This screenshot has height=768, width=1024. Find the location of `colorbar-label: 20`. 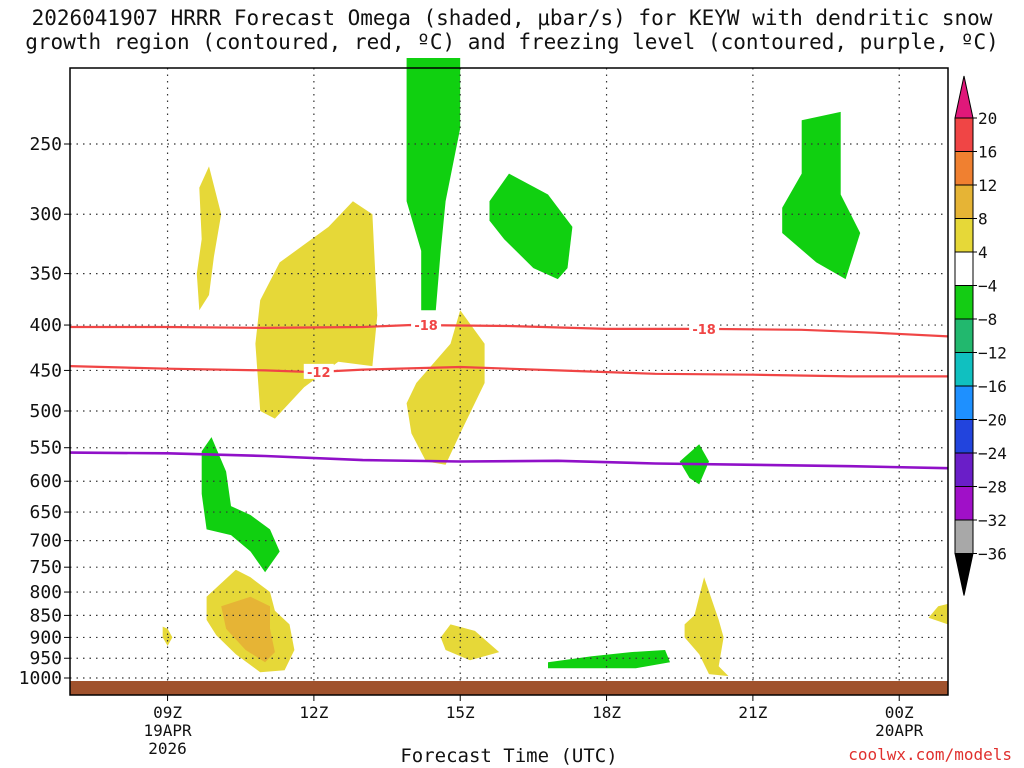

colorbar-label: 20 is located at coordinates (987, 118).